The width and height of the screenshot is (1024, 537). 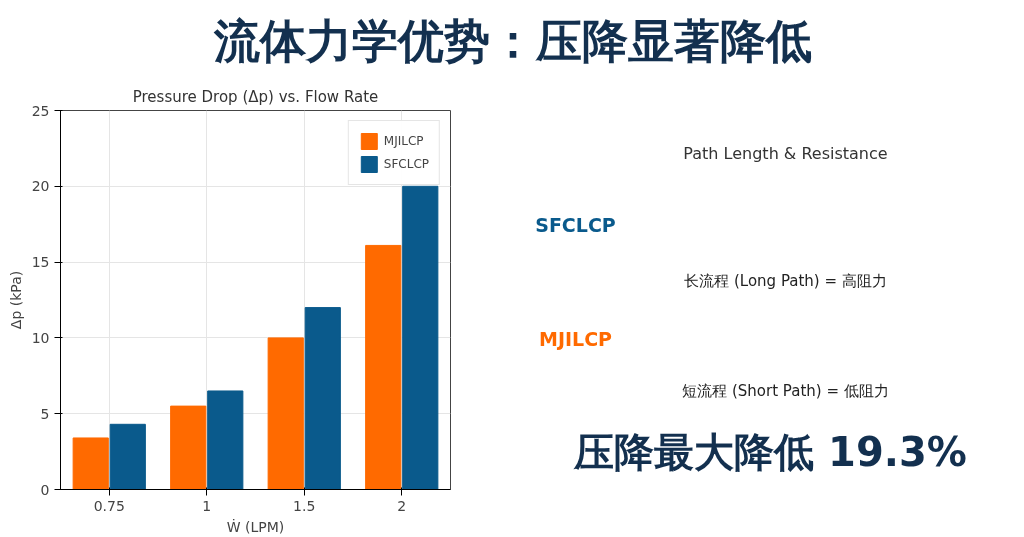 I want to click on x-tick-label: 0.75, so click(x=109, y=505).